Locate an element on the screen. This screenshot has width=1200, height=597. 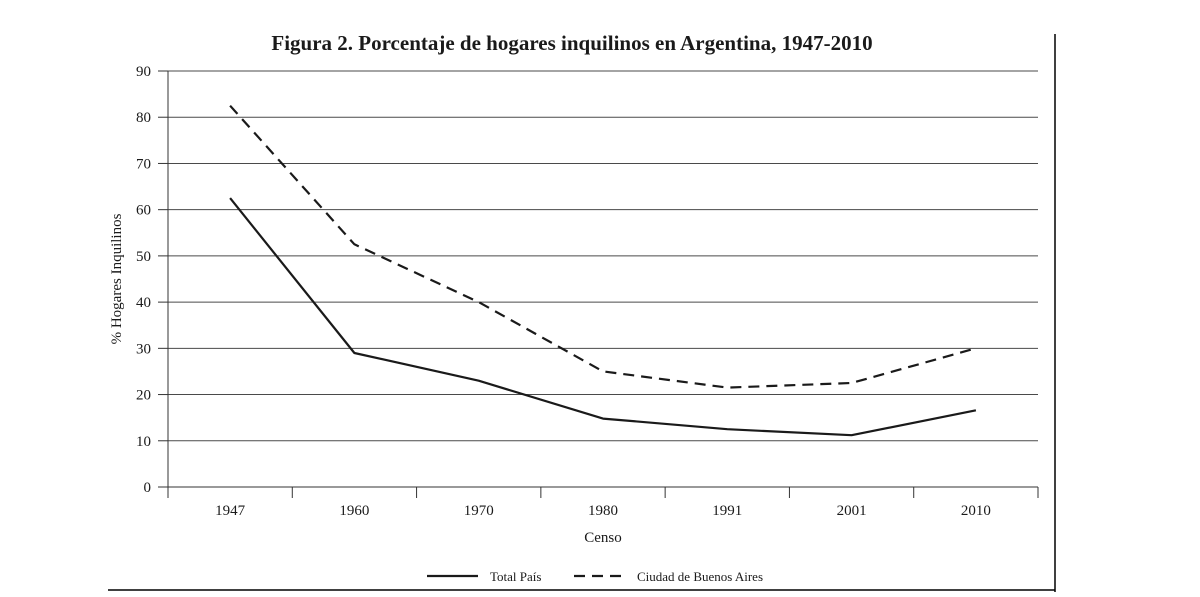
x-tick-label: 2001 is located at coordinates (852, 511).